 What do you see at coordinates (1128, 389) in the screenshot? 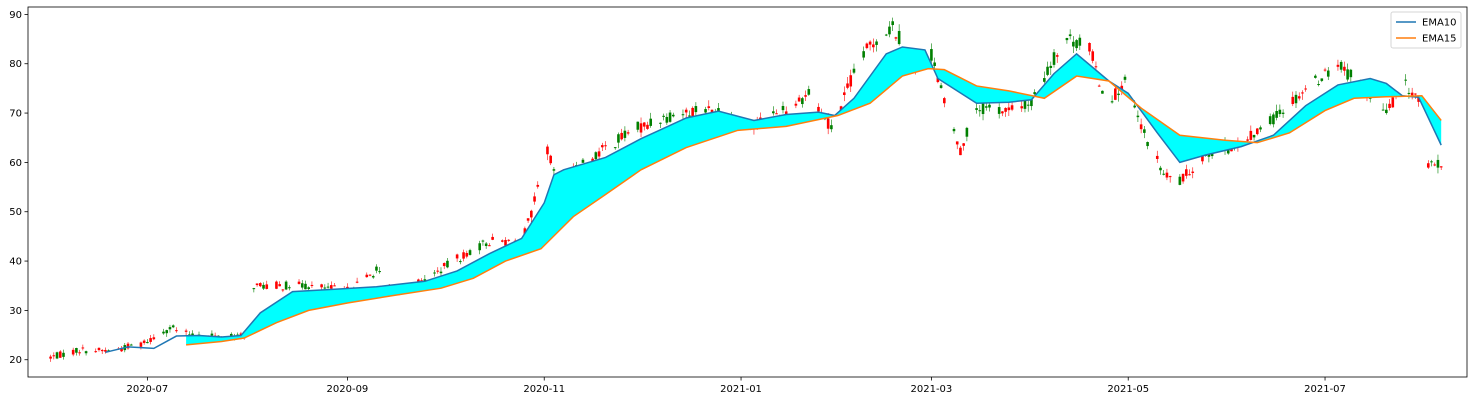
I see `x-tick-label: 2021-05` at bounding box center [1128, 389].